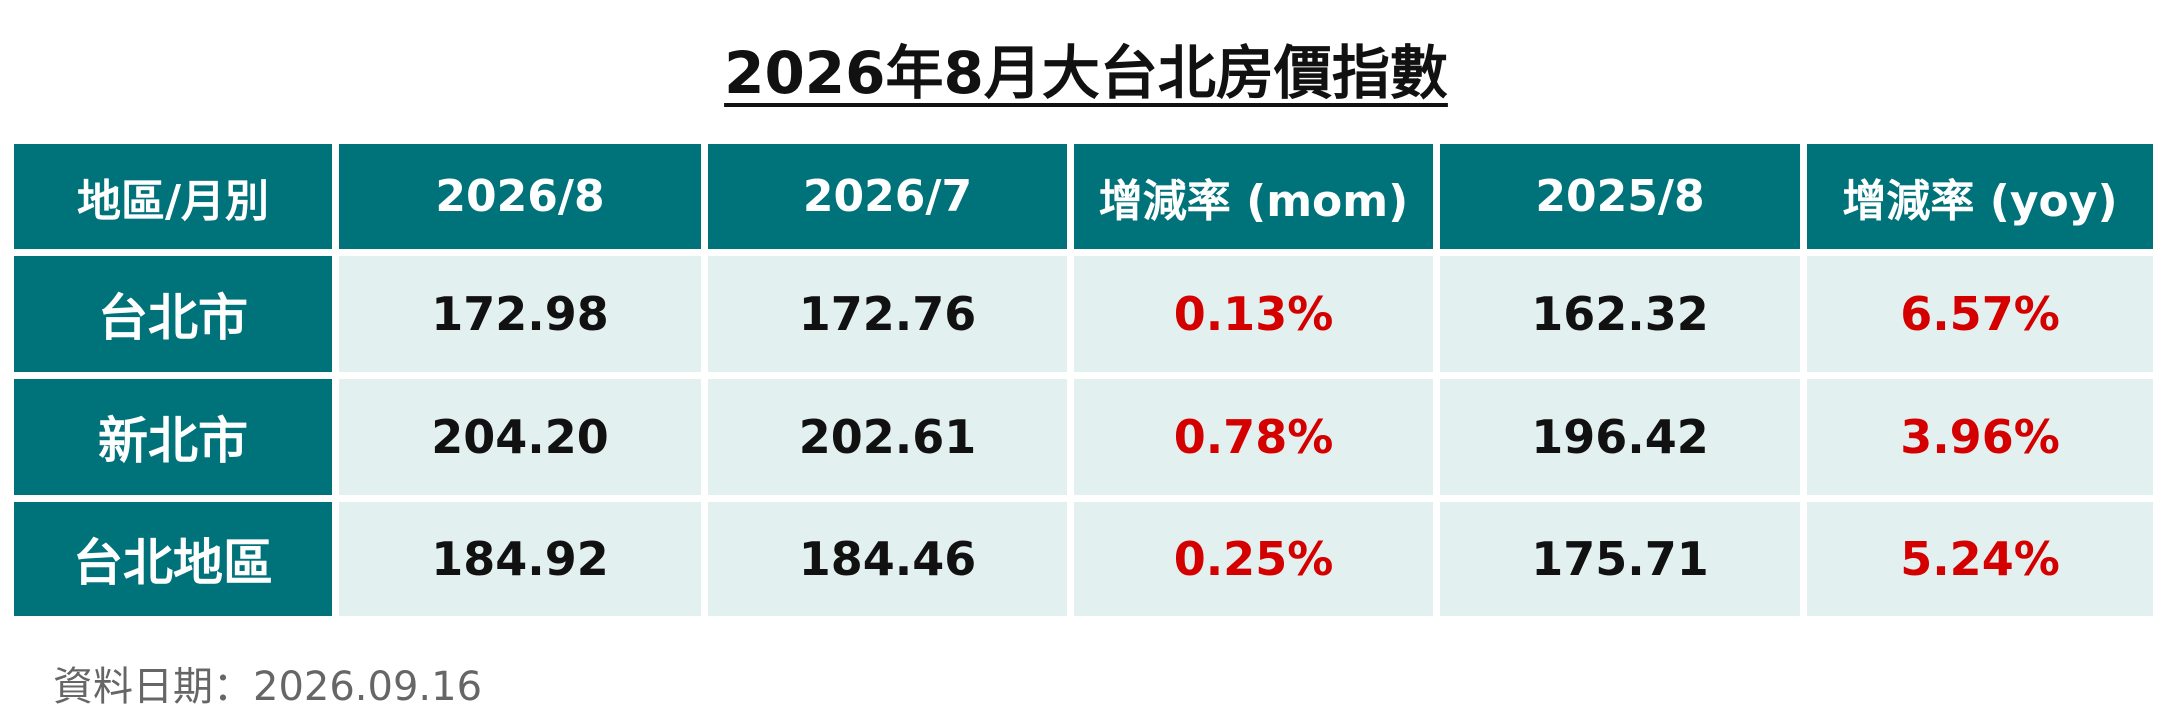  I want to click on data-cell: 196.42, so click(1620, 437).